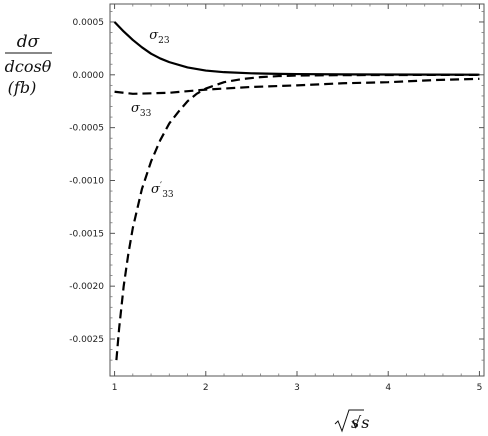  What do you see at coordinates (89, 76) in the screenshot?
I see `y-tick-label: 0.0000` at bounding box center [89, 76].